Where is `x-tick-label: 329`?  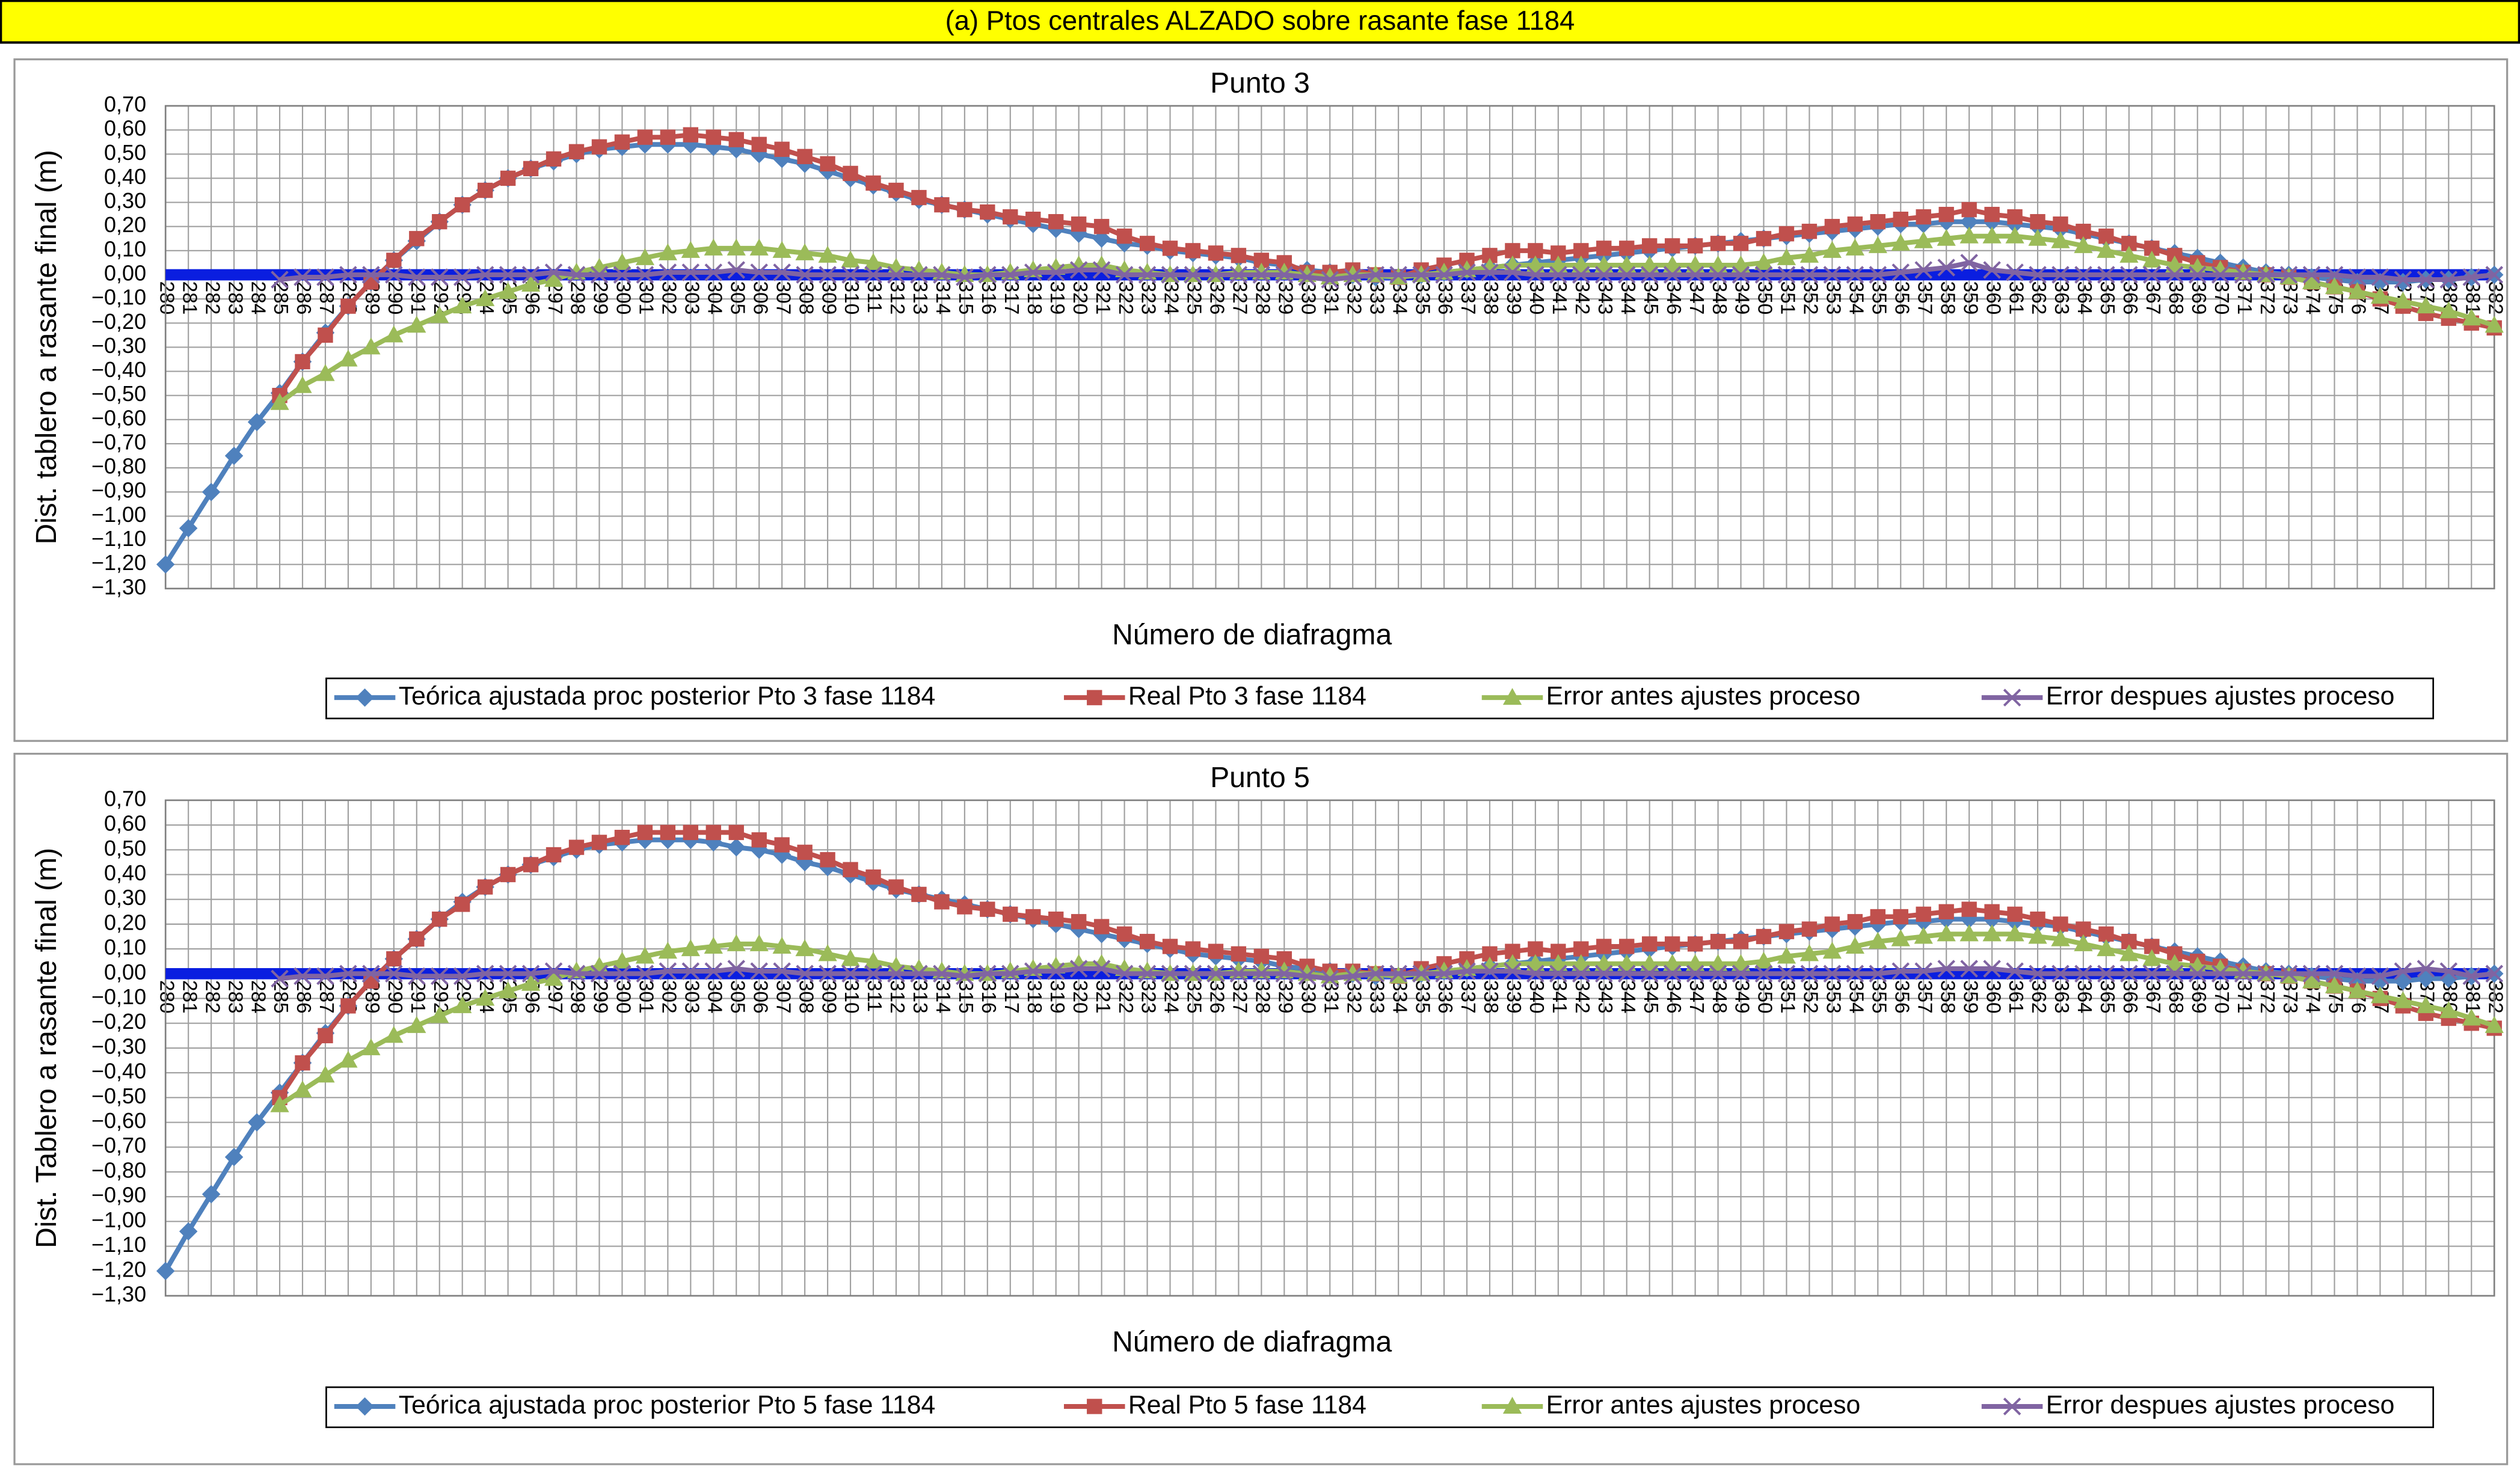
x-tick-label: 329 is located at coordinates (1285, 997).